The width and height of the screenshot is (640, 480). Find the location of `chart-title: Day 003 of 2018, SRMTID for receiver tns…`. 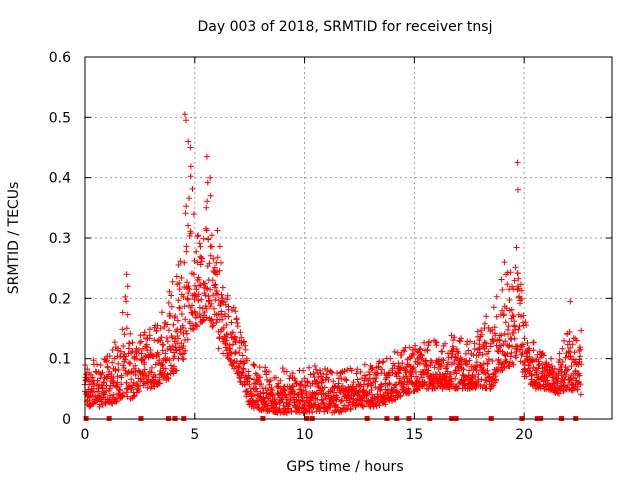

chart-title: Day 003 of 2018, SRMTID for receiver tns… is located at coordinates (345, 27).